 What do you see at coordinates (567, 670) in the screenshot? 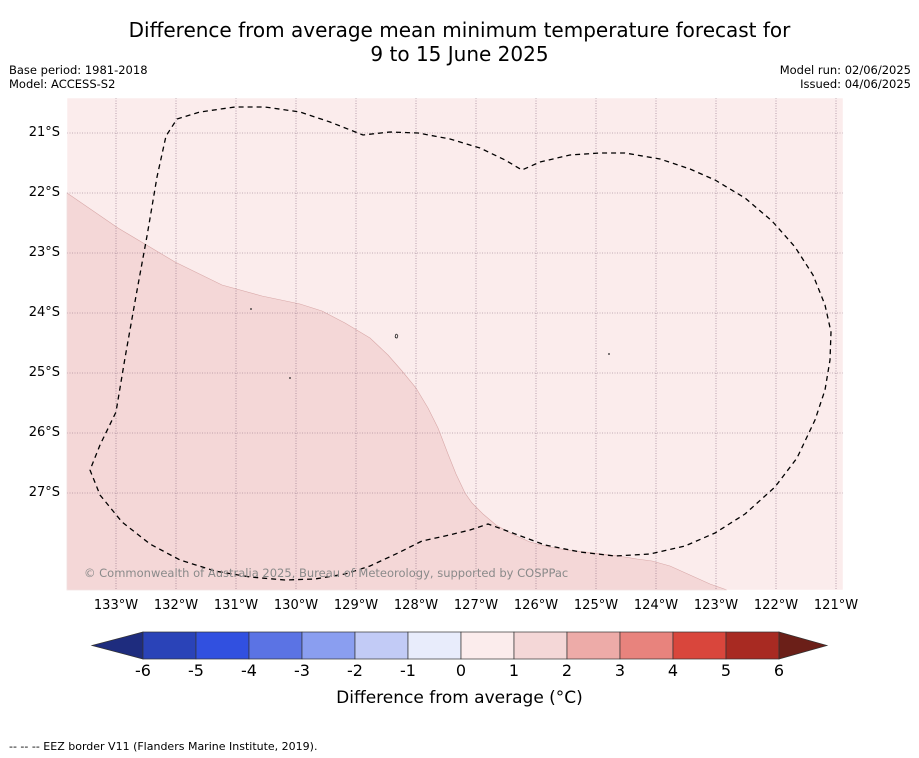
I see `colorbar-tick-label: 2` at bounding box center [567, 670].